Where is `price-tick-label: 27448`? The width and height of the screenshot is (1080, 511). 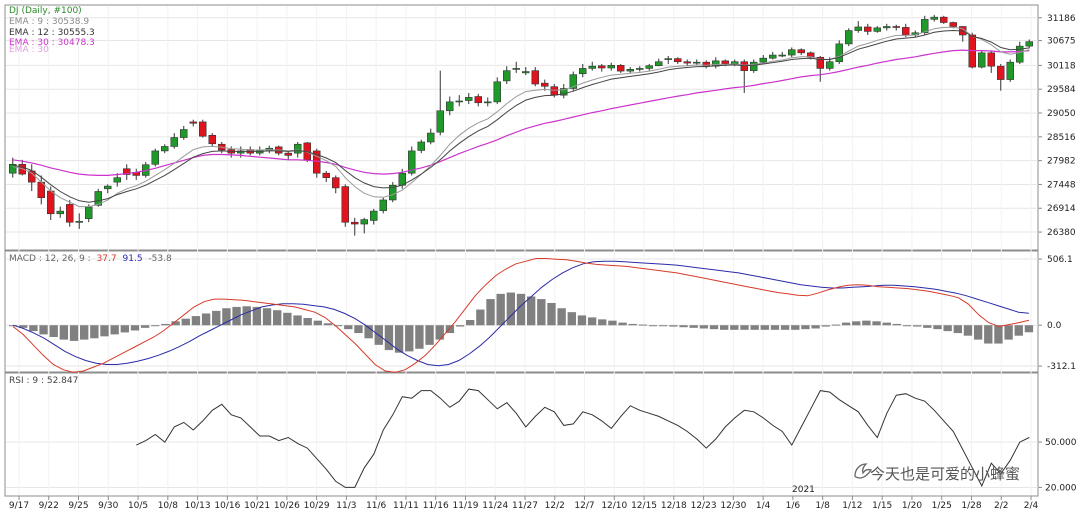 price-tick-label: 27448 is located at coordinates (1061, 185).